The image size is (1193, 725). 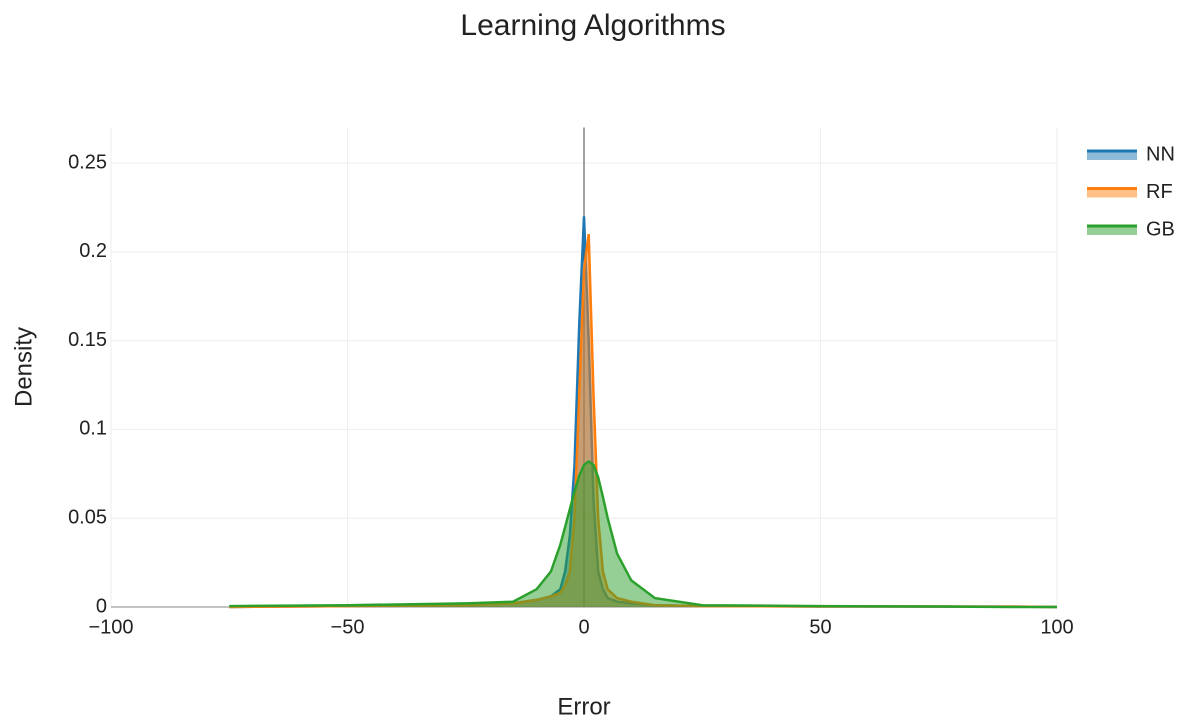 What do you see at coordinates (93, 251) in the screenshot?
I see `y-tick-label: 0.2` at bounding box center [93, 251].